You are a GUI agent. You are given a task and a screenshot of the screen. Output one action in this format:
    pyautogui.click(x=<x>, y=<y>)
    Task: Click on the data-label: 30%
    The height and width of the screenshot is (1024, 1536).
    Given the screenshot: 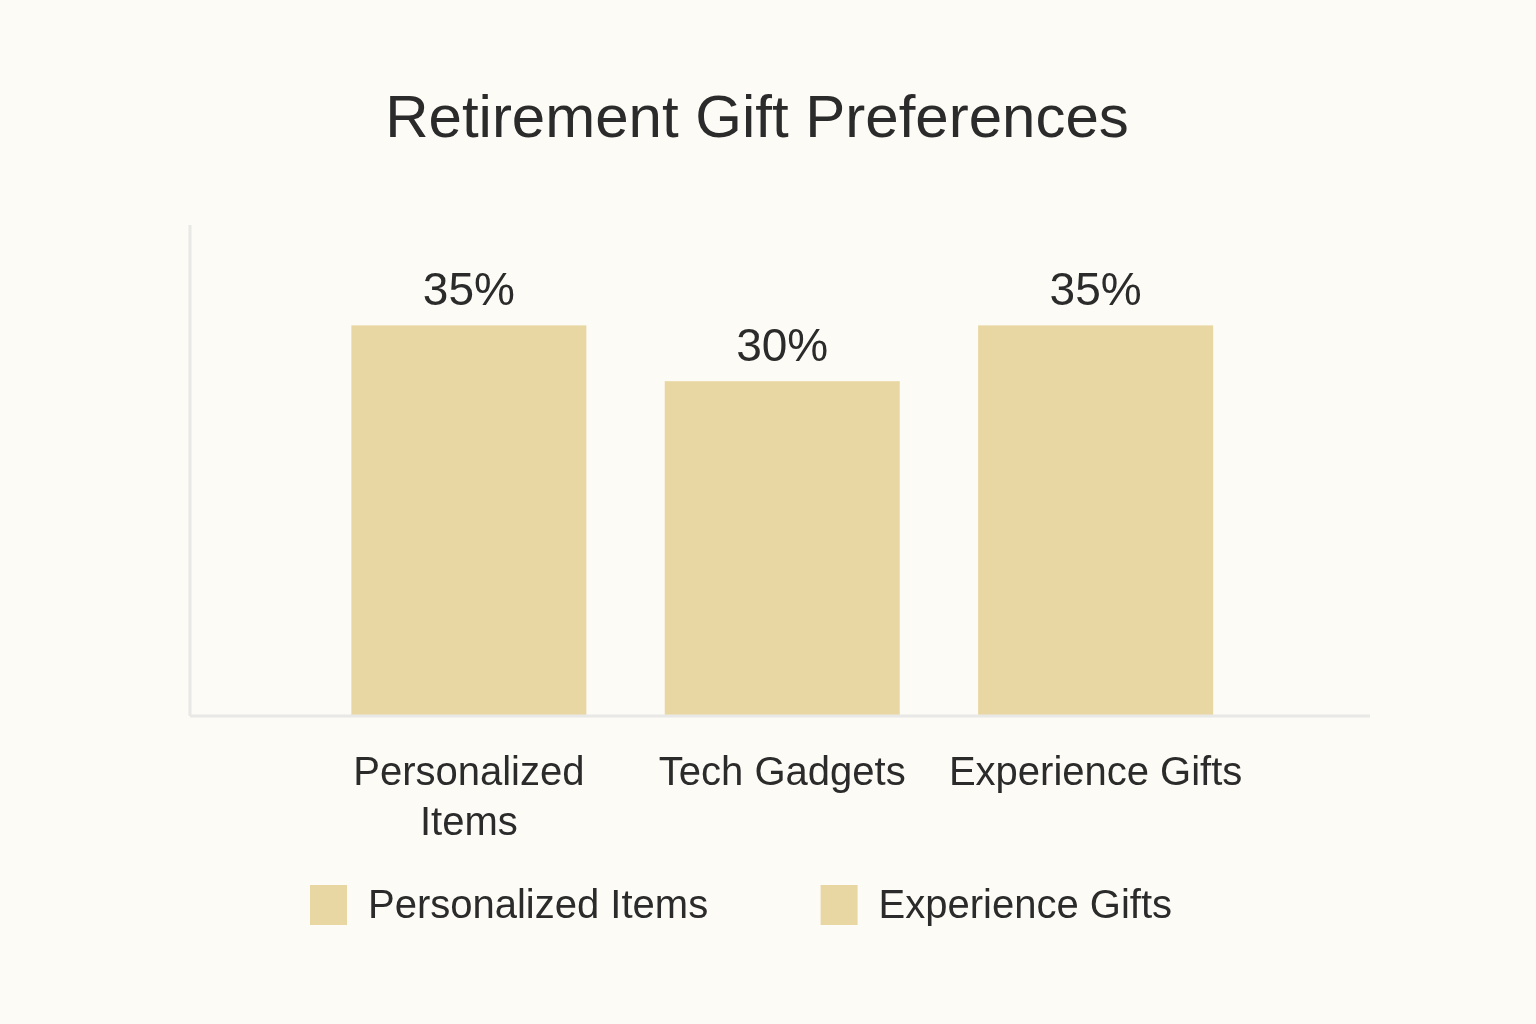 What is the action you would take?
    pyautogui.click(x=782, y=345)
    